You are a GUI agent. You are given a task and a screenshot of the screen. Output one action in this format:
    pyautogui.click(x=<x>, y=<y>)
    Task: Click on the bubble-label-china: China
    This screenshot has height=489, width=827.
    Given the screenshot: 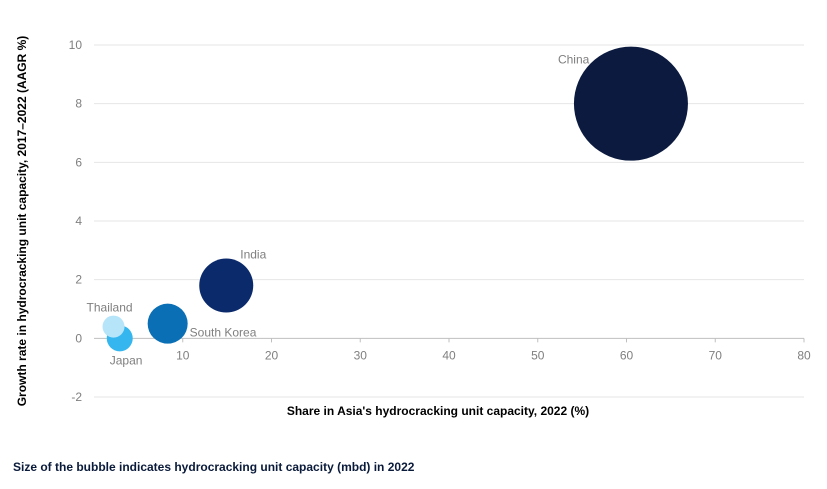 What is the action you would take?
    pyautogui.click(x=574, y=60)
    